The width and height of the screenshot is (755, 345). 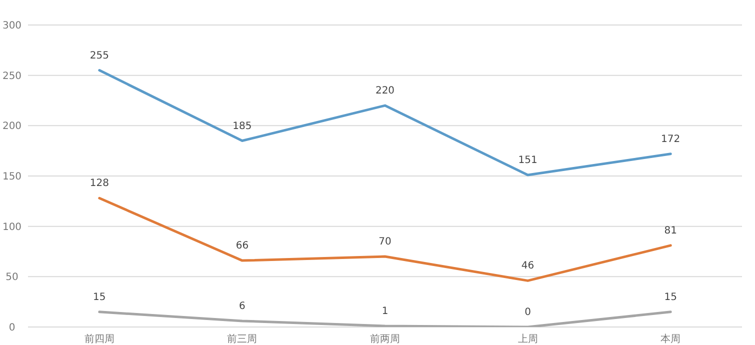 I want to click on data-label: 70, so click(x=385, y=242).